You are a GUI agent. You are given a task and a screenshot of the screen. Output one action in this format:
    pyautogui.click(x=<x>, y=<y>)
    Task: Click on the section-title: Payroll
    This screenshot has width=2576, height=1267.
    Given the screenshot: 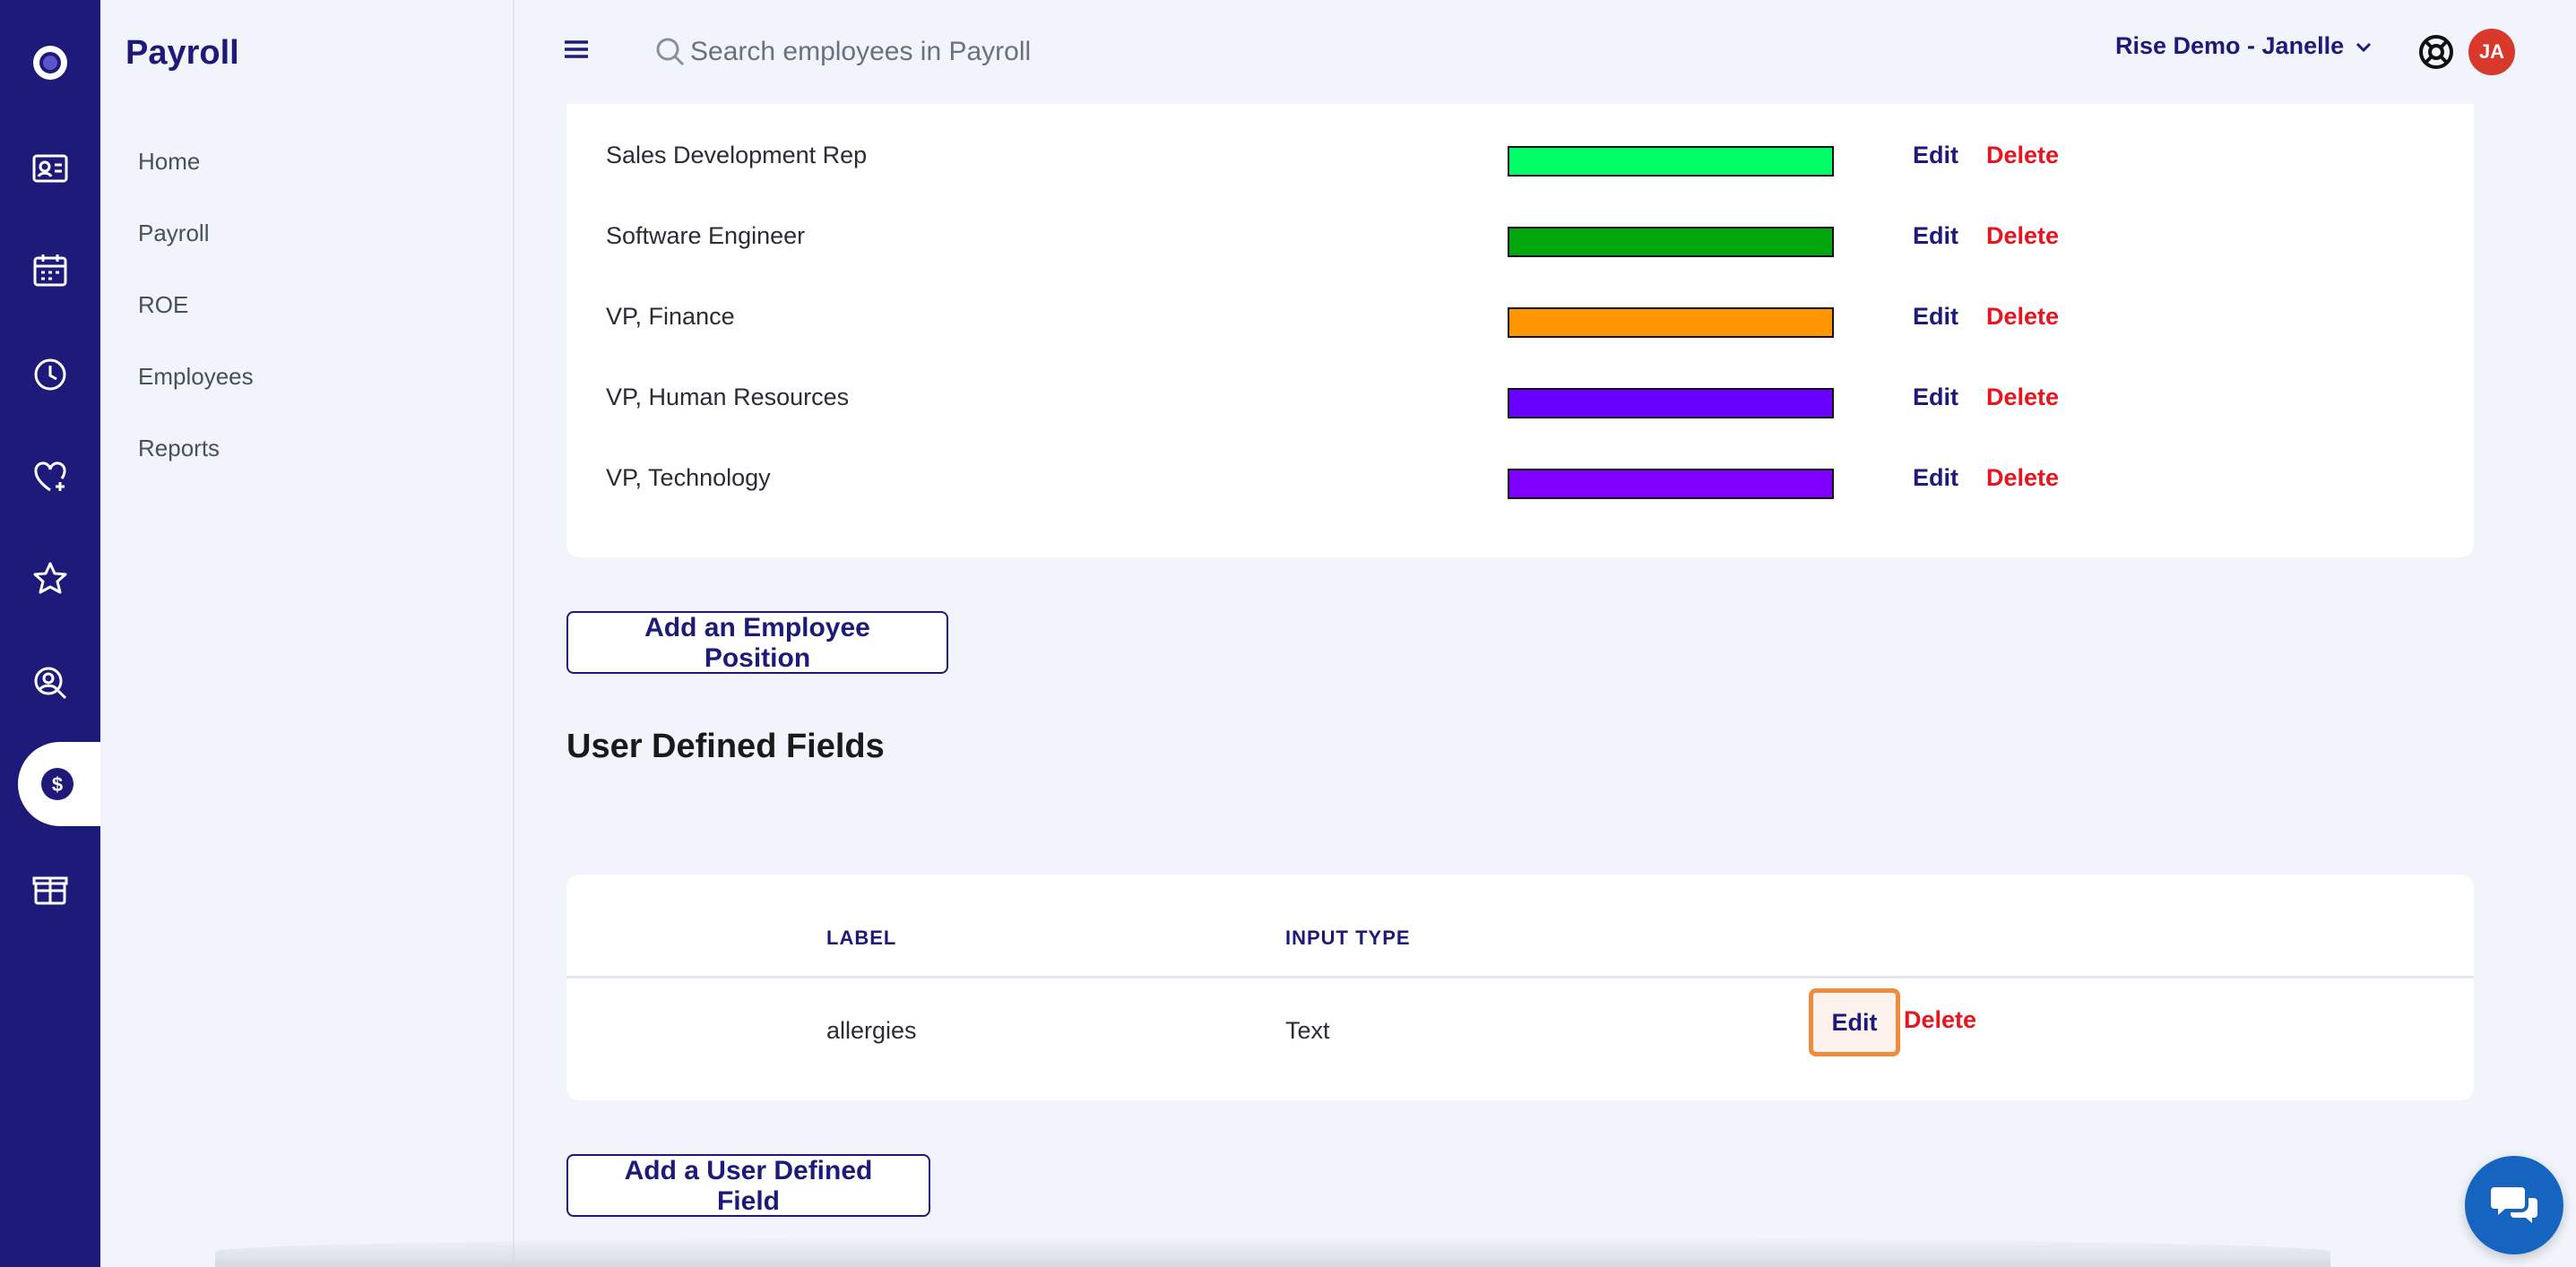 What is the action you would take?
    pyautogui.click(x=182, y=53)
    